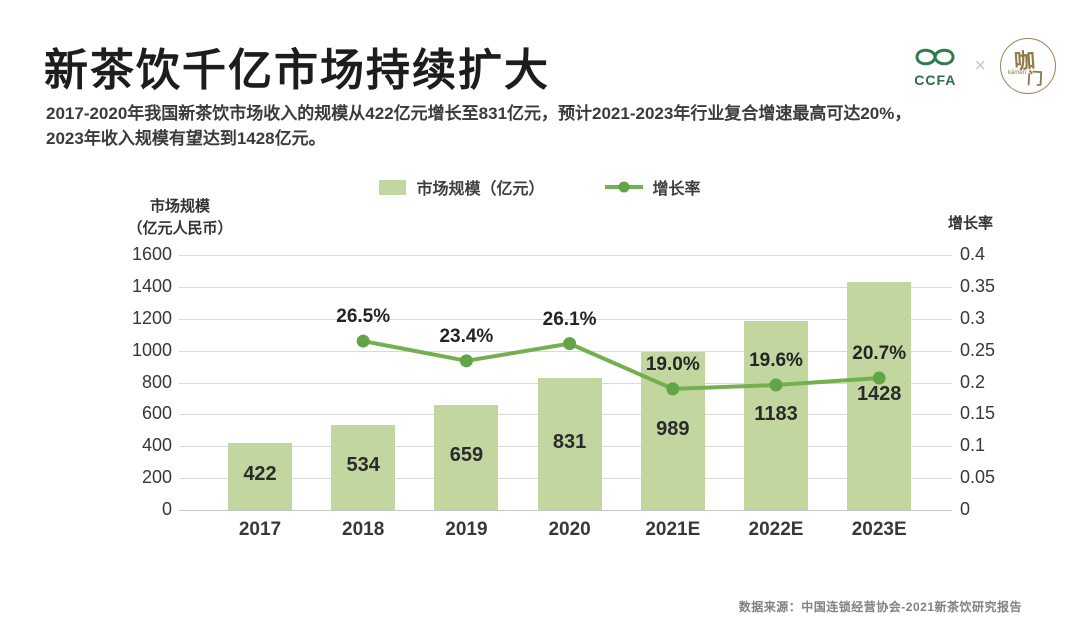 Image resolution: width=1080 pixels, height=644 pixels. What do you see at coordinates (151, 349) in the screenshot?
I see `left-axis-tick-1000: 1000` at bounding box center [151, 349].